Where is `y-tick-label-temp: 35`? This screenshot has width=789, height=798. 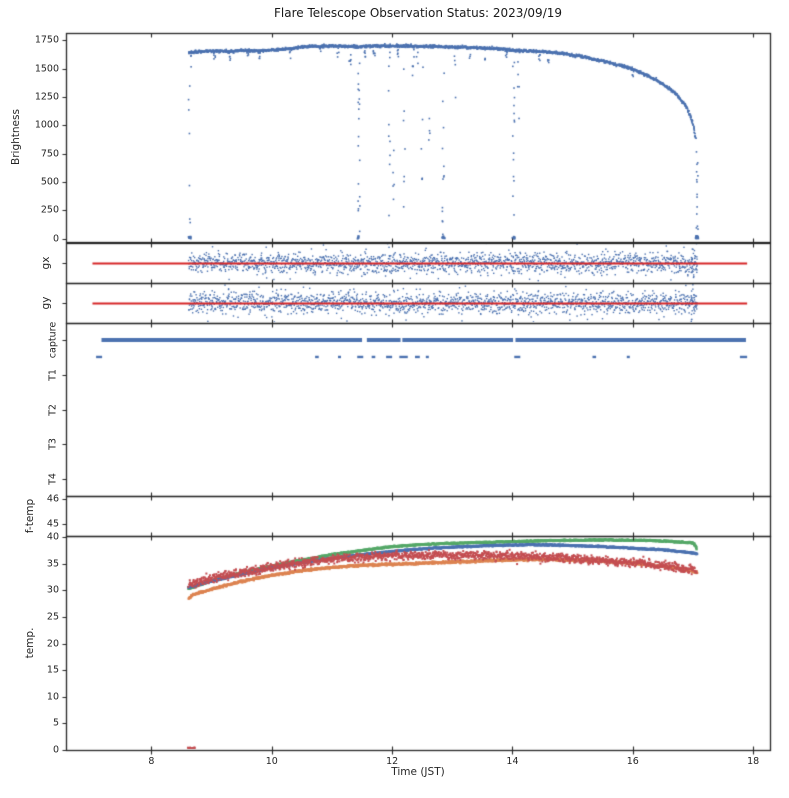
y-tick-label-temp: 35 is located at coordinates (52, 564).